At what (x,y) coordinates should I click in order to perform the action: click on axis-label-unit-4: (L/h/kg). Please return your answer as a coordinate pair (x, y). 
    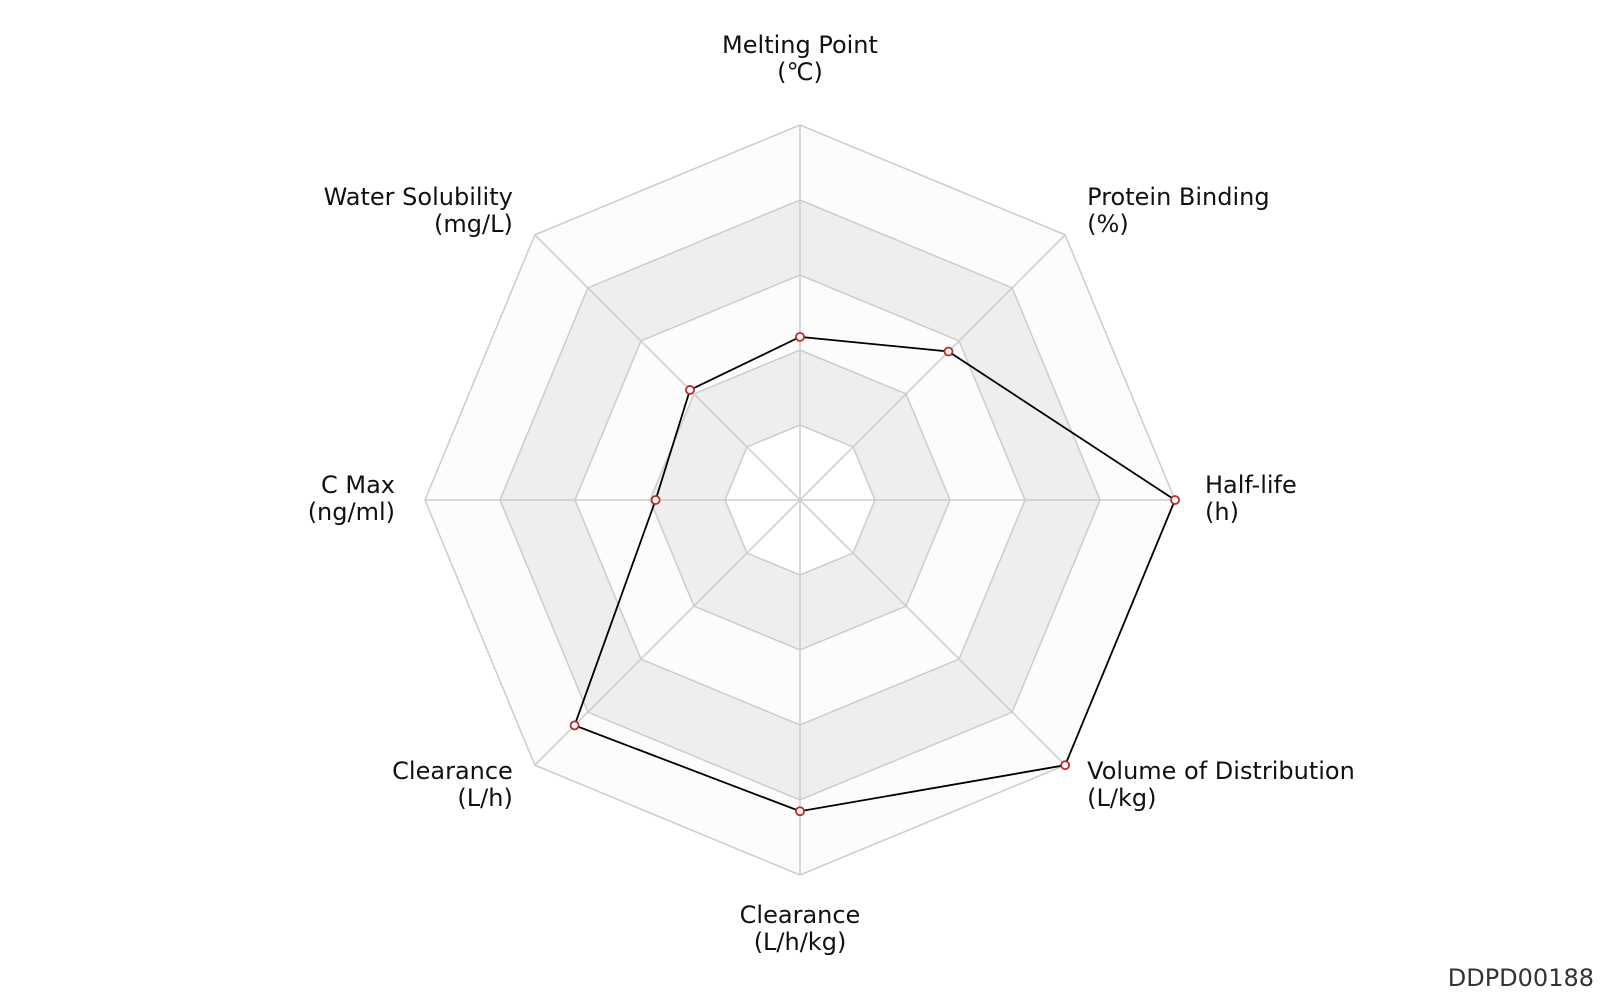
    Looking at the image, I should click on (800, 942).